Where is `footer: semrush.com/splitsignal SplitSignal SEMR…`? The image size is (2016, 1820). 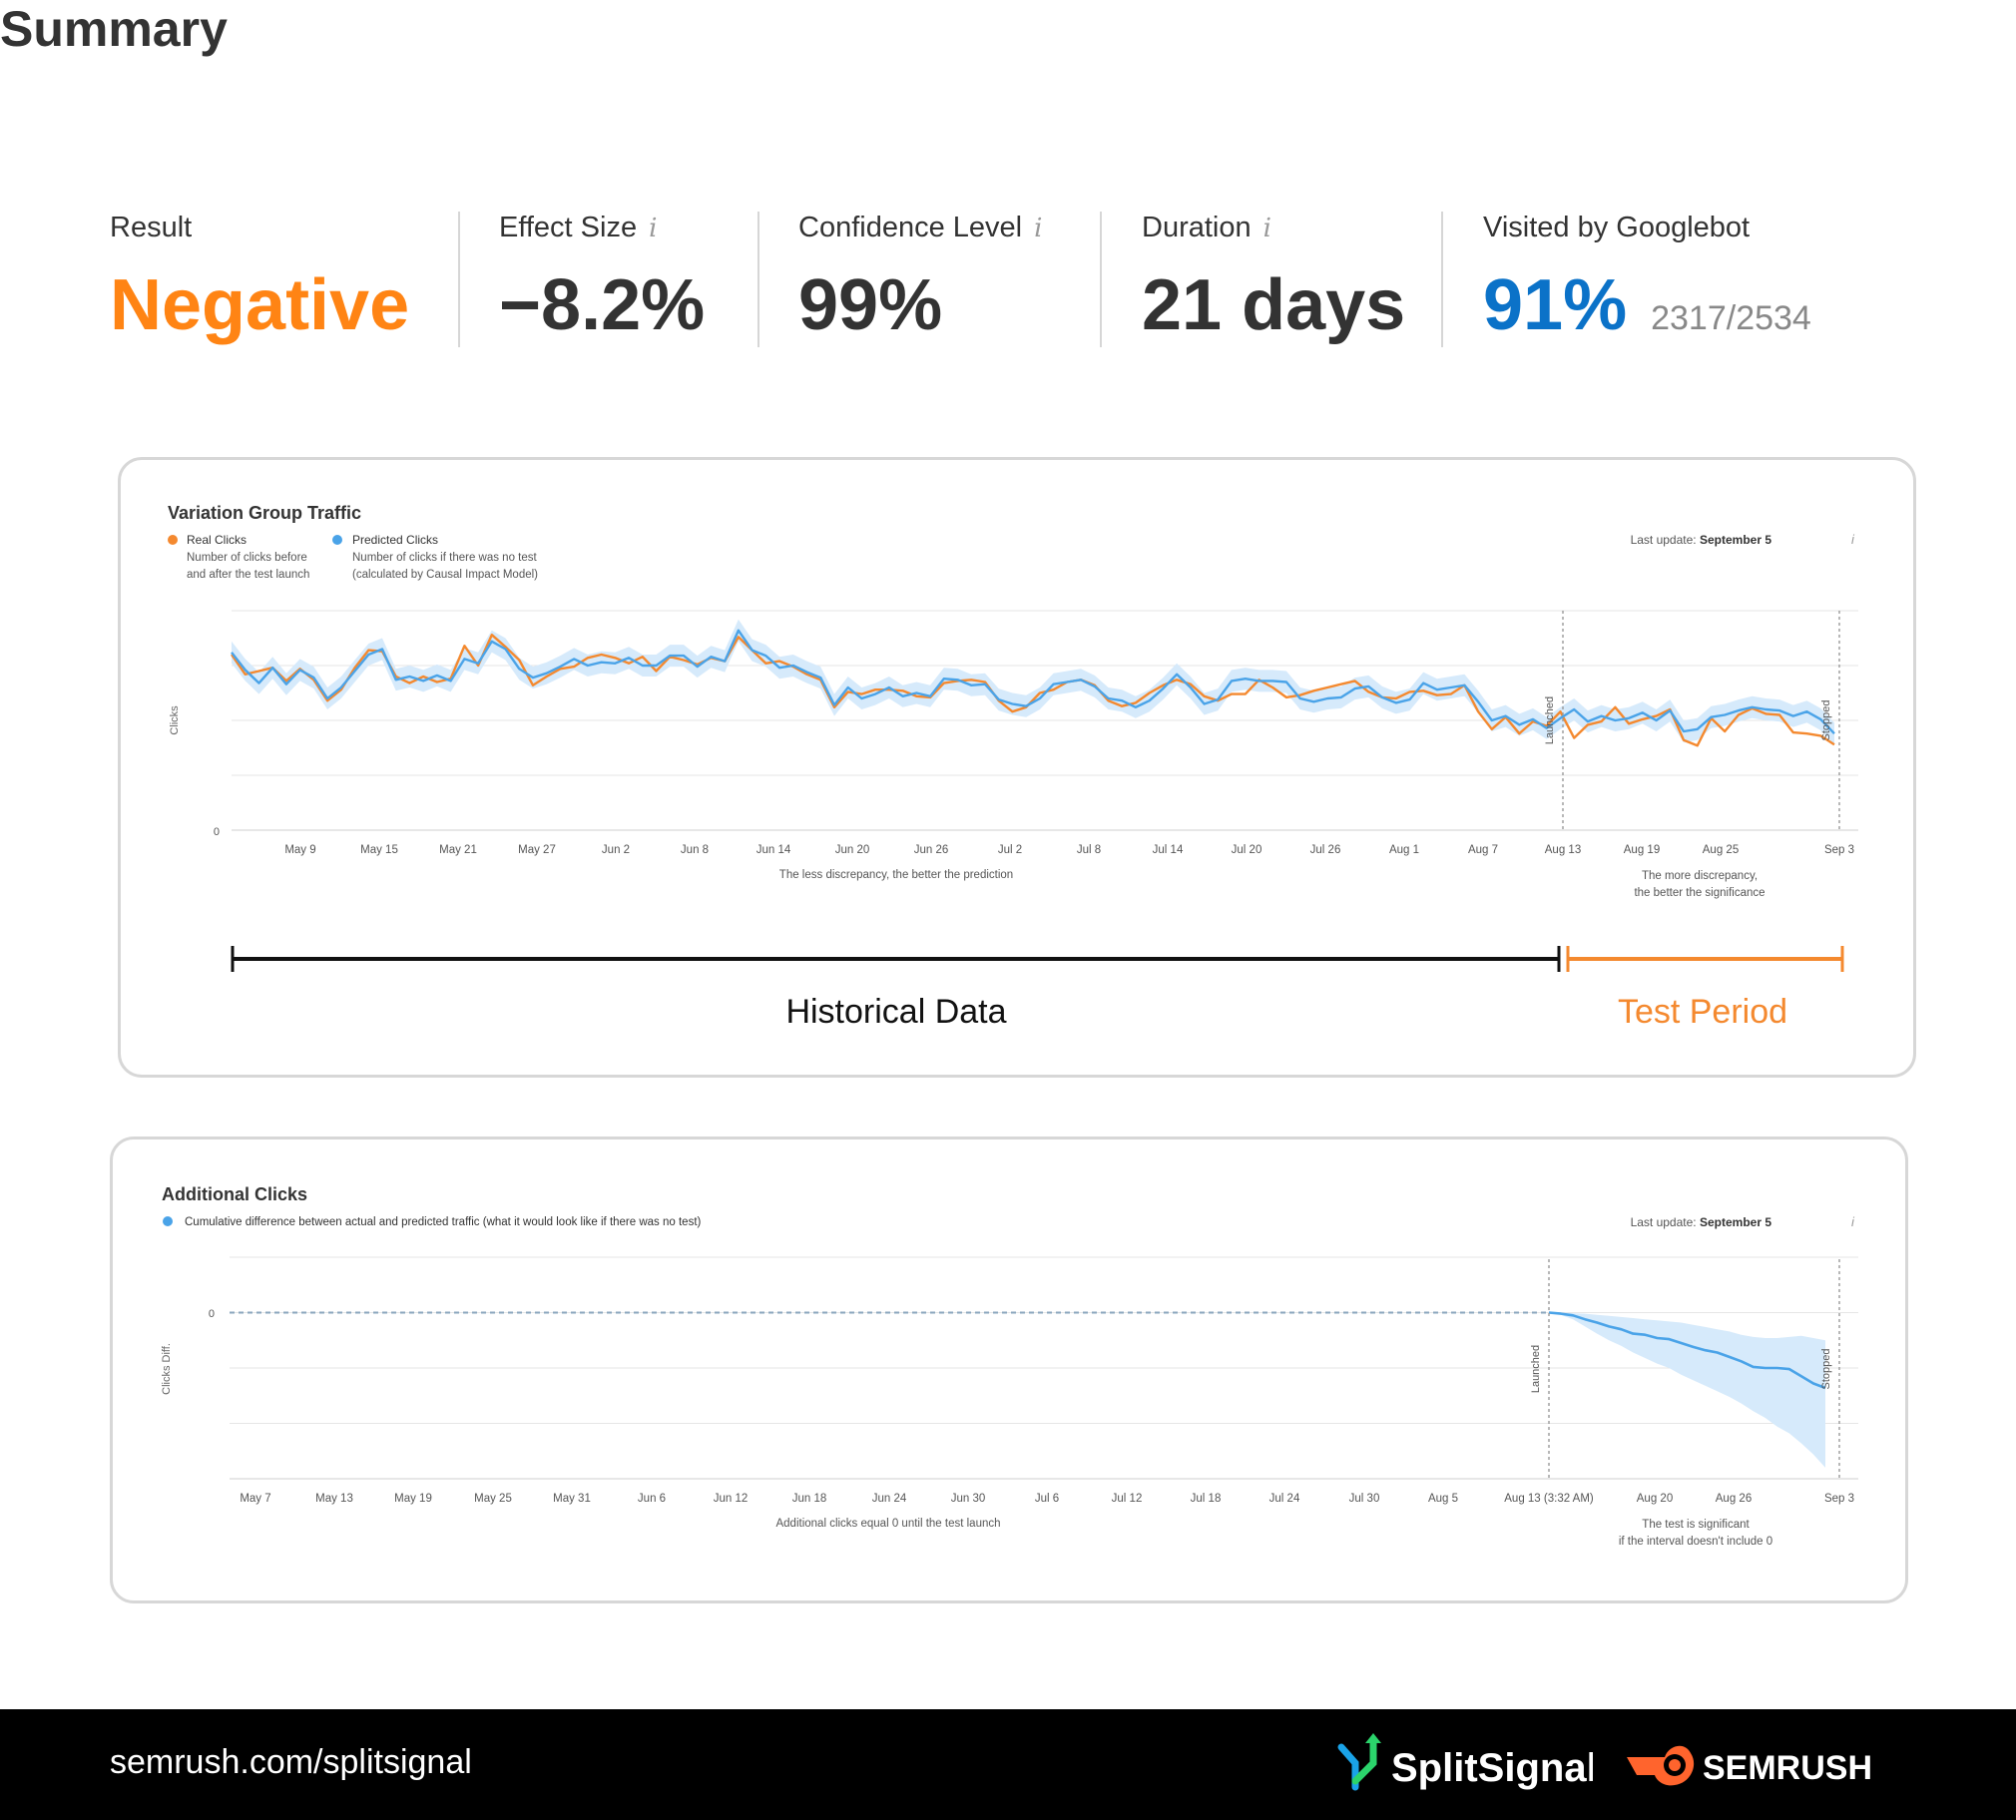 footer: semrush.com/splitsignal SplitSignal SEMR… is located at coordinates (1008, 1764).